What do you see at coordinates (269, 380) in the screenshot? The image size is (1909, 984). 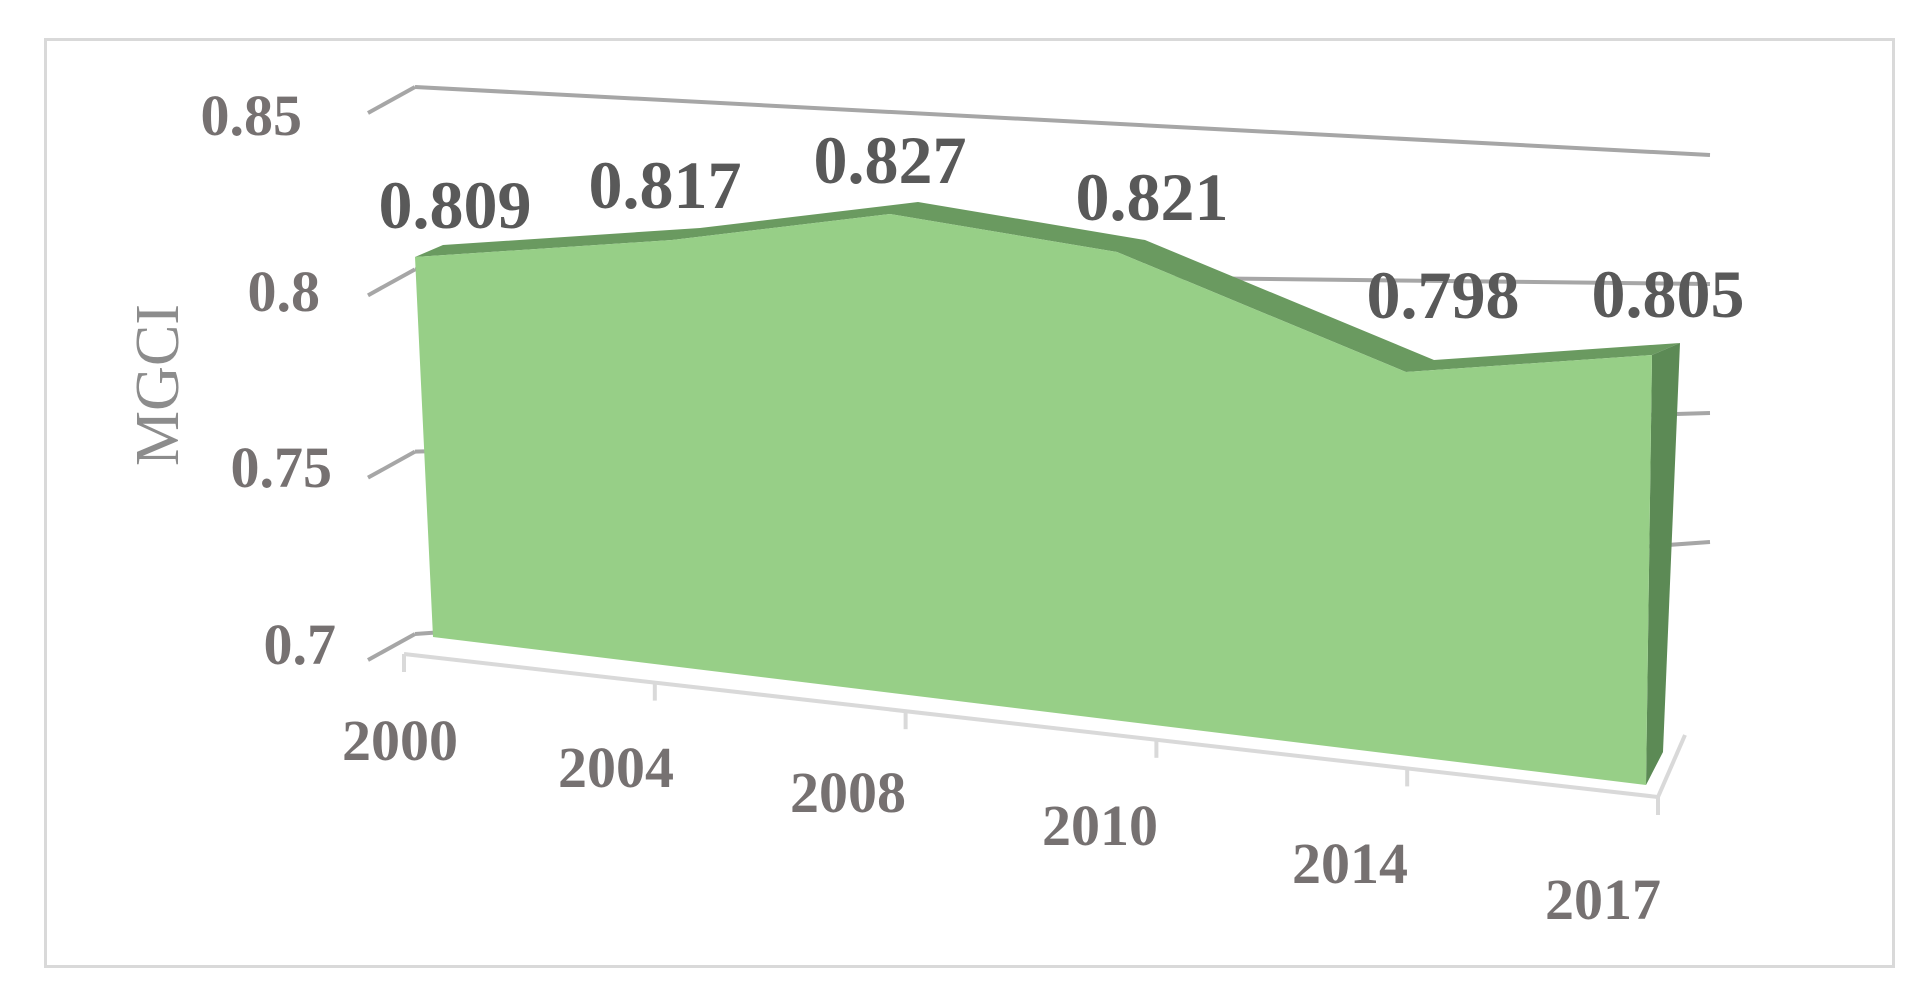 I see `y-axis-ticks: 0.7 0.75 0.8 0.85` at bounding box center [269, 380].